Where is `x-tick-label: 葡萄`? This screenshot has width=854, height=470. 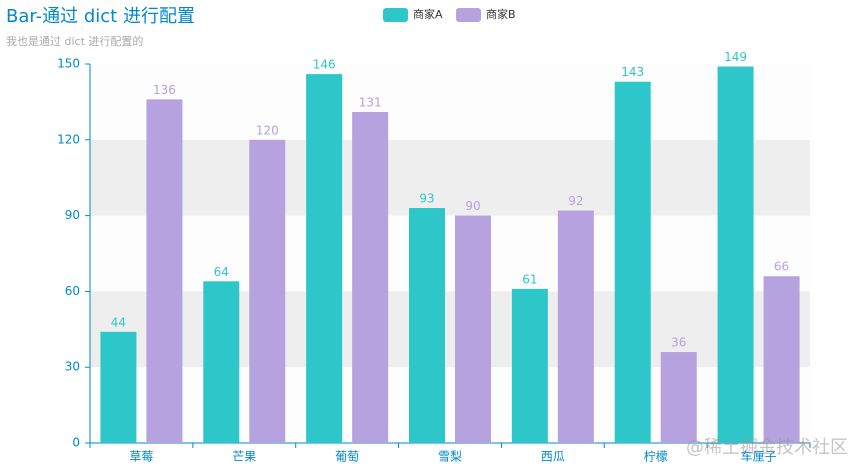
x-tick-label: 葡萄 is located at coordinates (347, 457).